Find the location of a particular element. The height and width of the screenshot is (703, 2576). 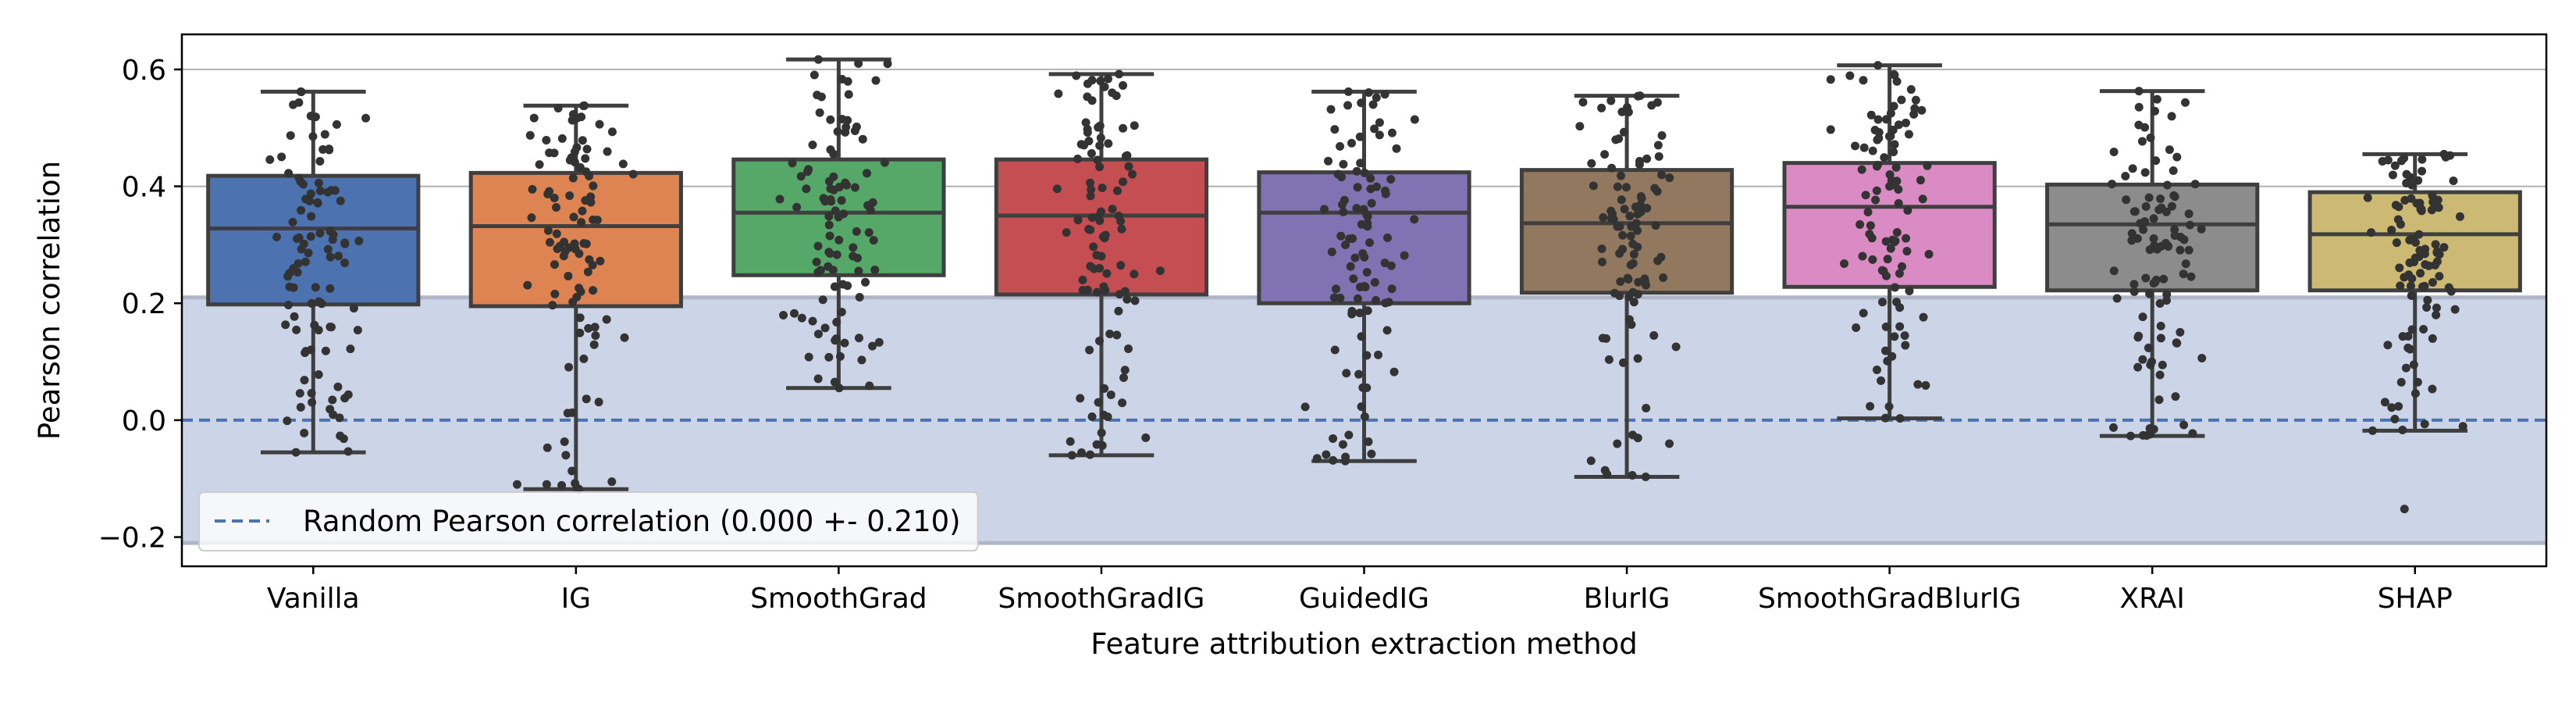

outlier-point is located at coordinates (2404, 509).